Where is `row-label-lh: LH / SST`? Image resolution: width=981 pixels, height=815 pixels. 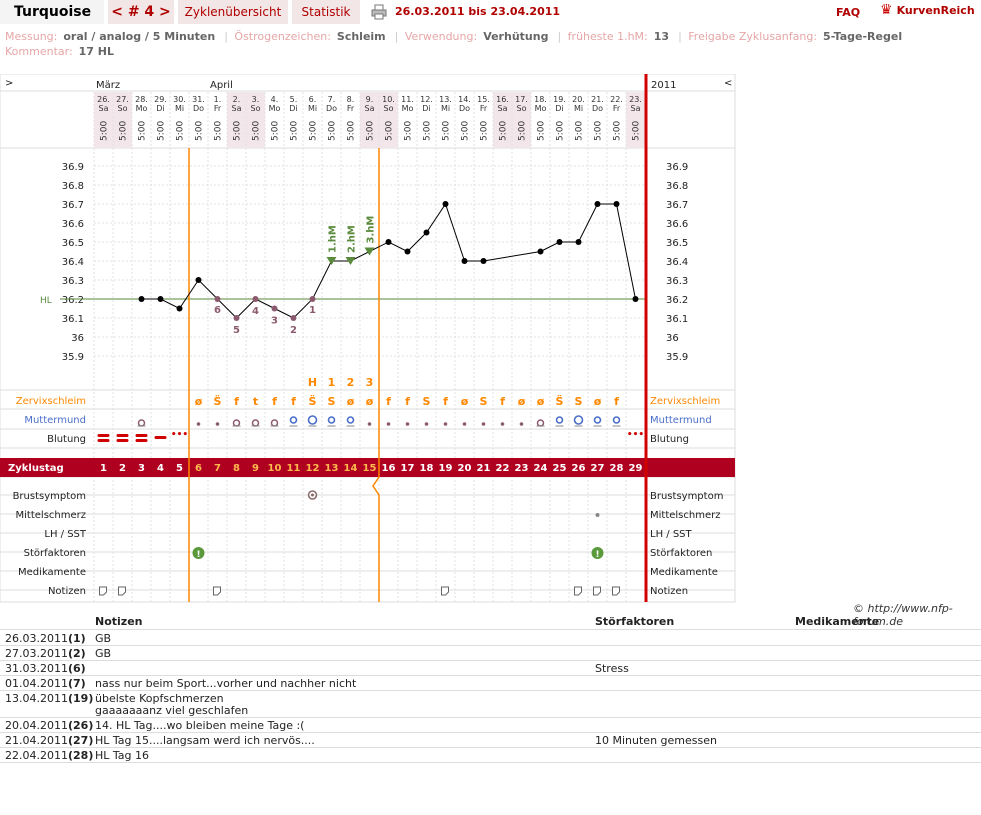
row-label-lh: LH / SST is located at coordinates (65, 534).